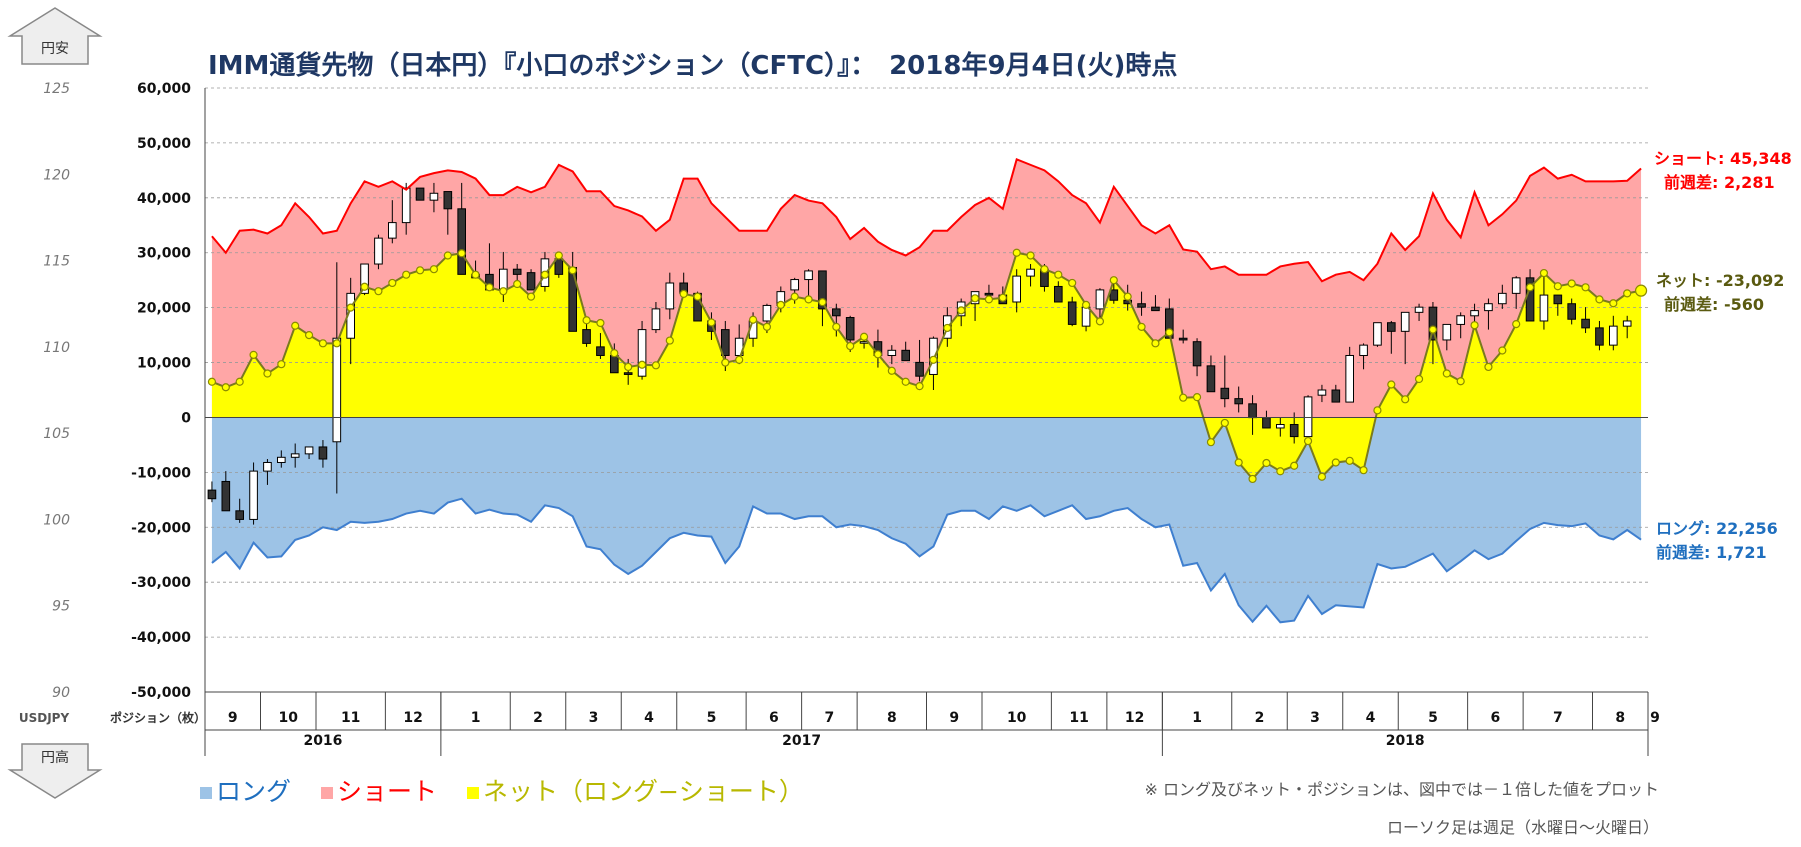  Describe the element at coordinates (1717, 540) in the screenshot. I see `annotation-long: ロング: 22,256 前週差: 1,721` at that location.